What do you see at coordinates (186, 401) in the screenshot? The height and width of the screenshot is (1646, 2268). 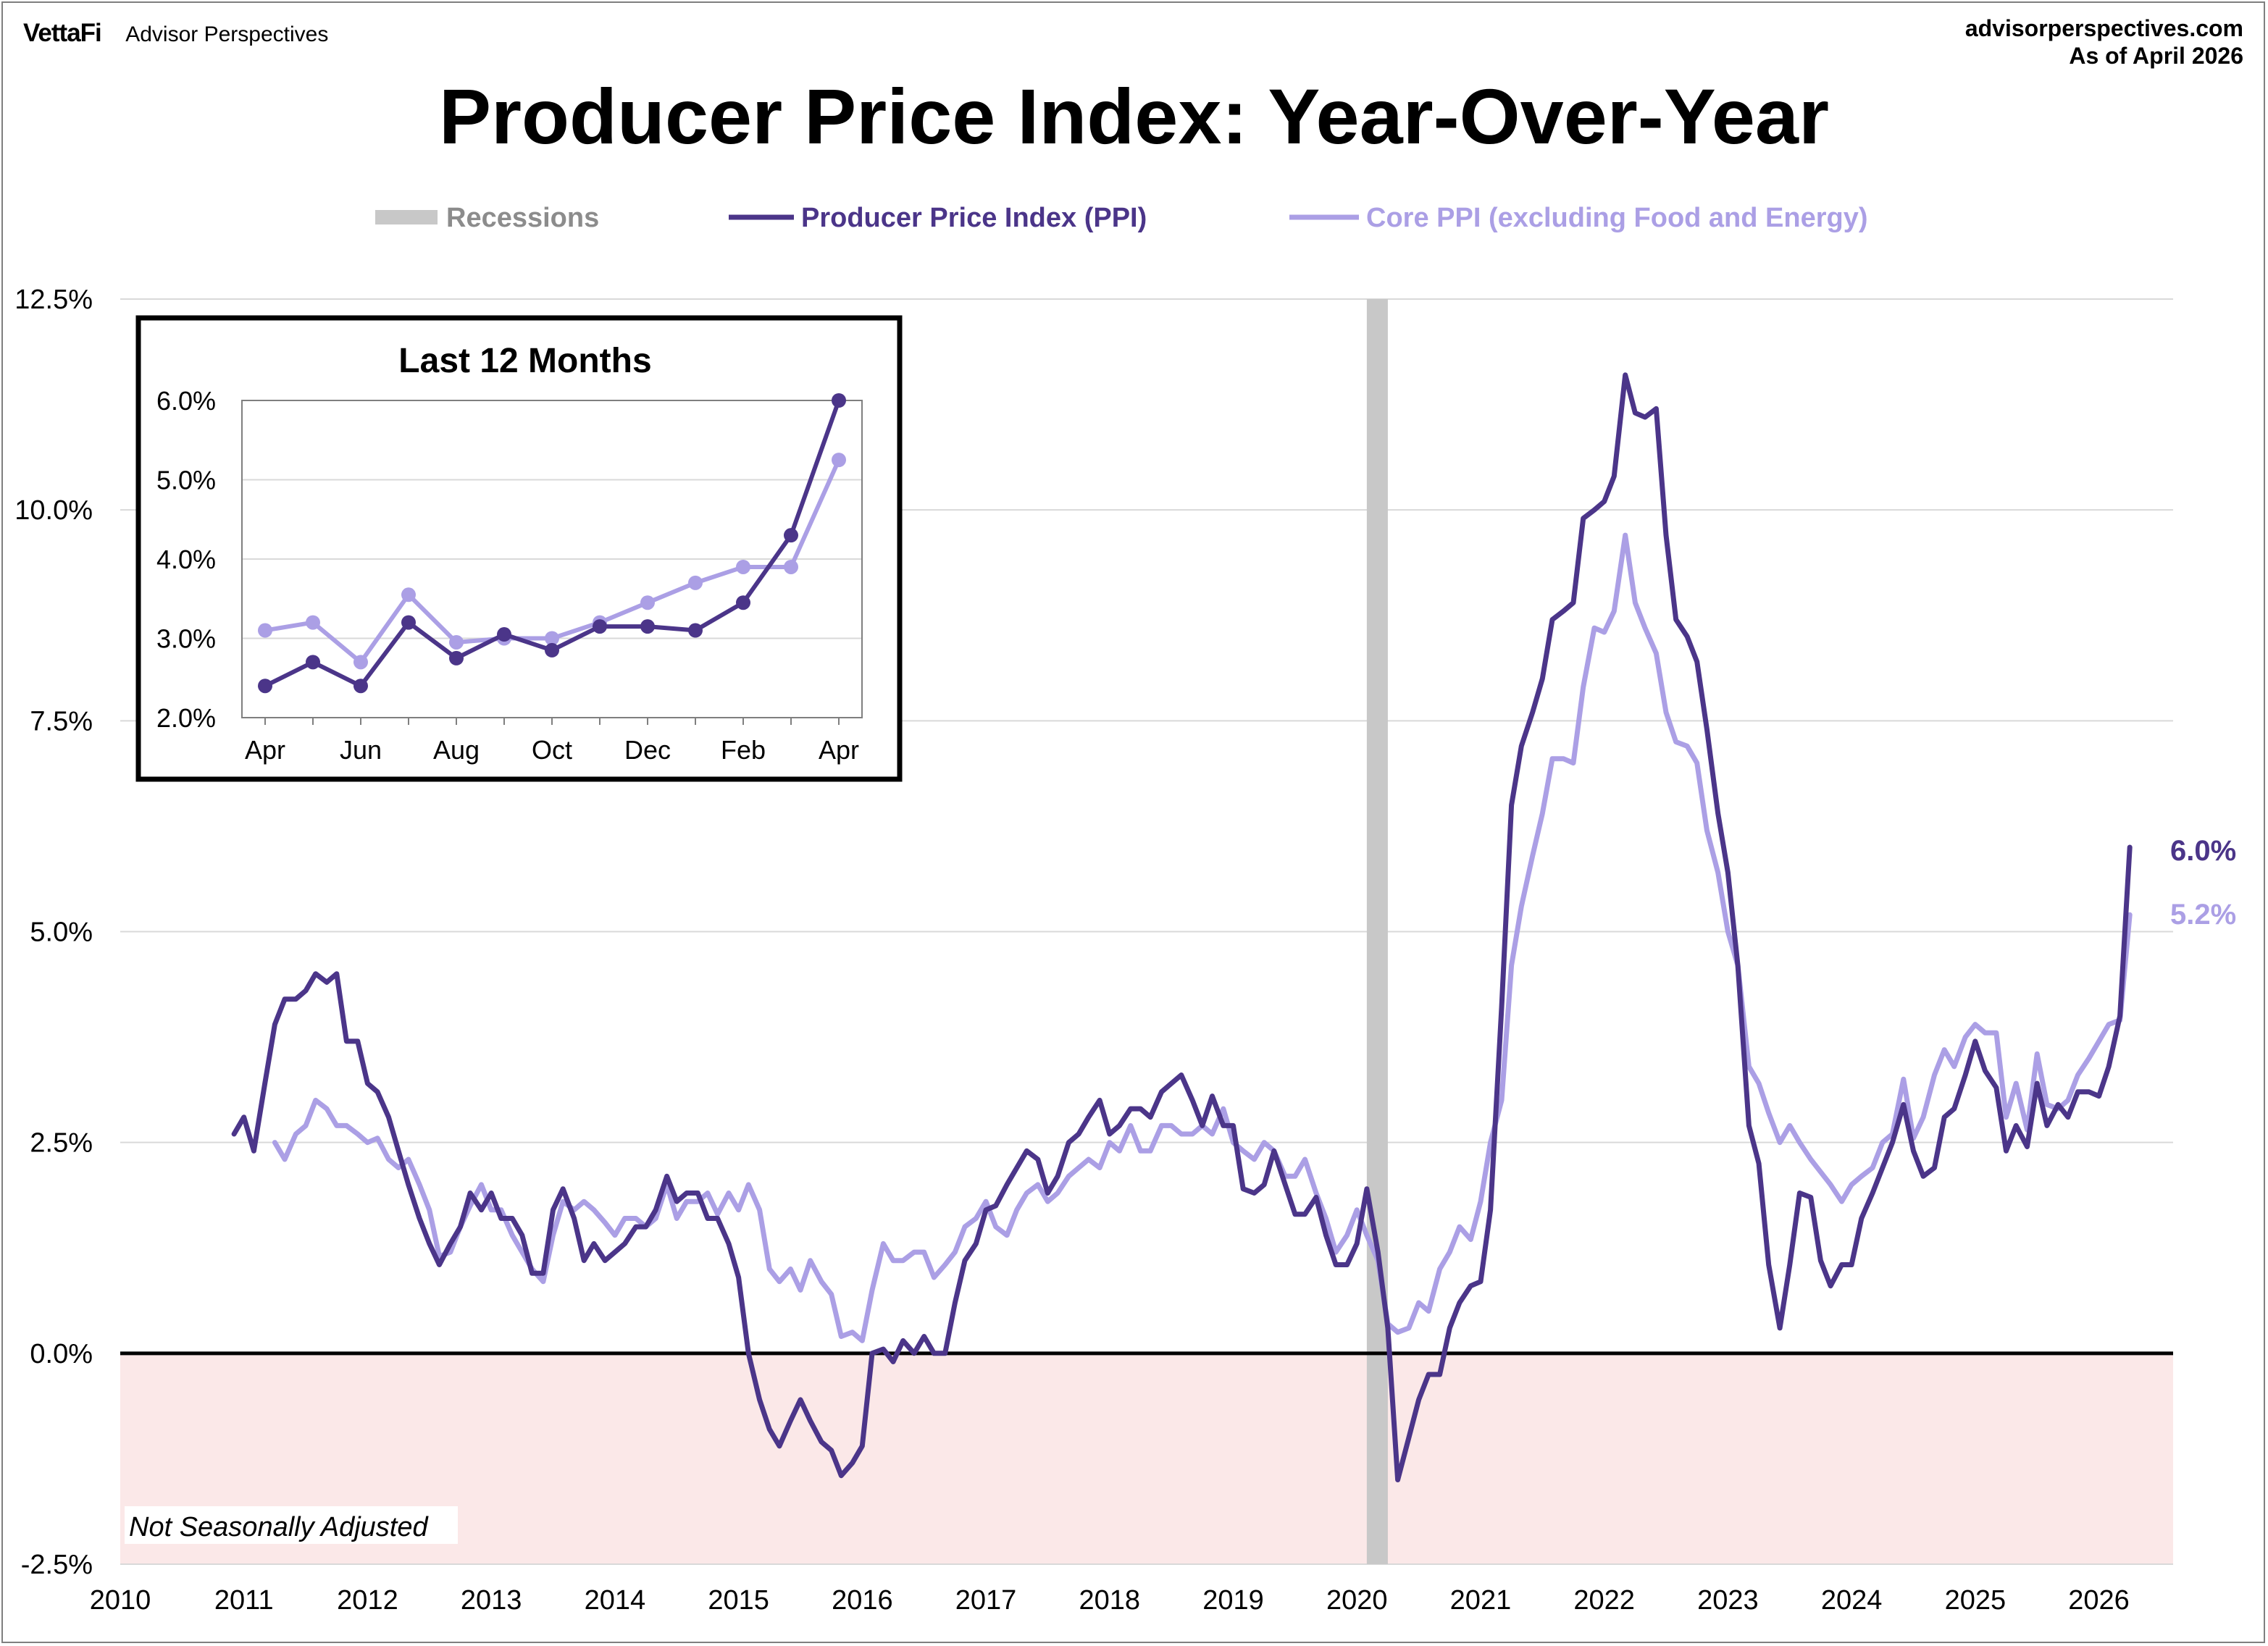 I see `inset-y-tick-label: 6.0%` at bounding box center [186, 401].